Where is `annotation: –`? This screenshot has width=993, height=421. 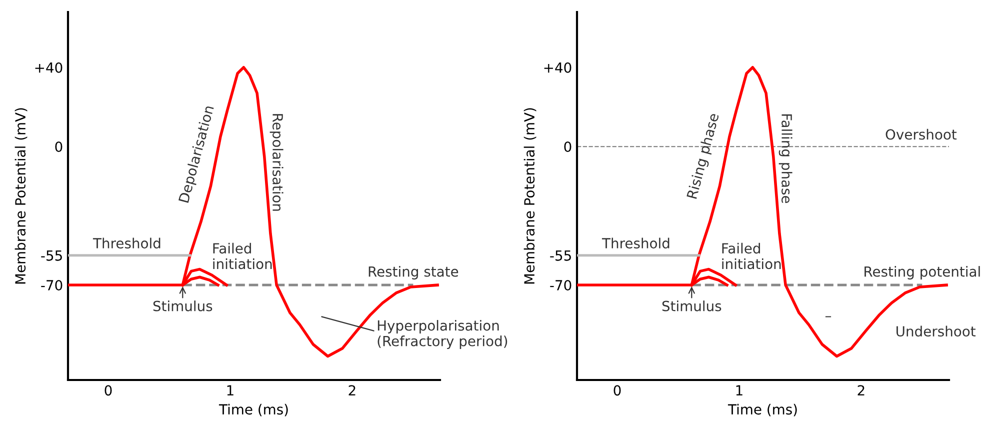
annotation: – is located at coordinates (828, 317).